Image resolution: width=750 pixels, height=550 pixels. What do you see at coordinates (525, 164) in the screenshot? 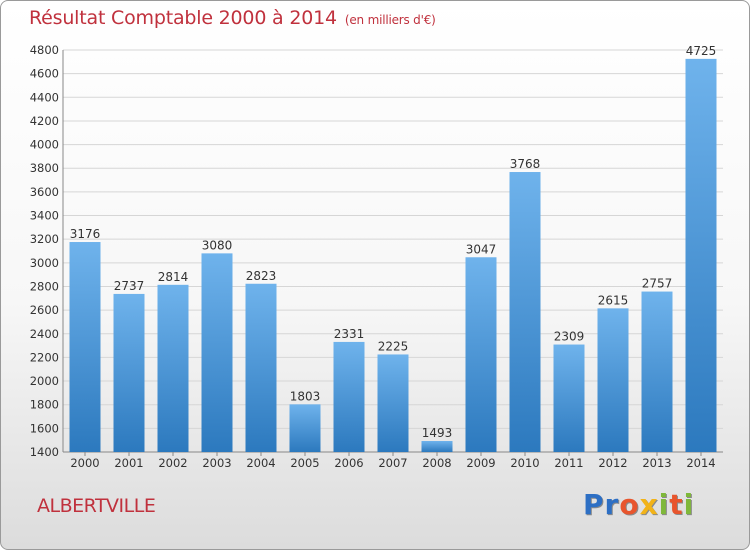
I see `data-label: 3768` at bounding box center [525, 164].